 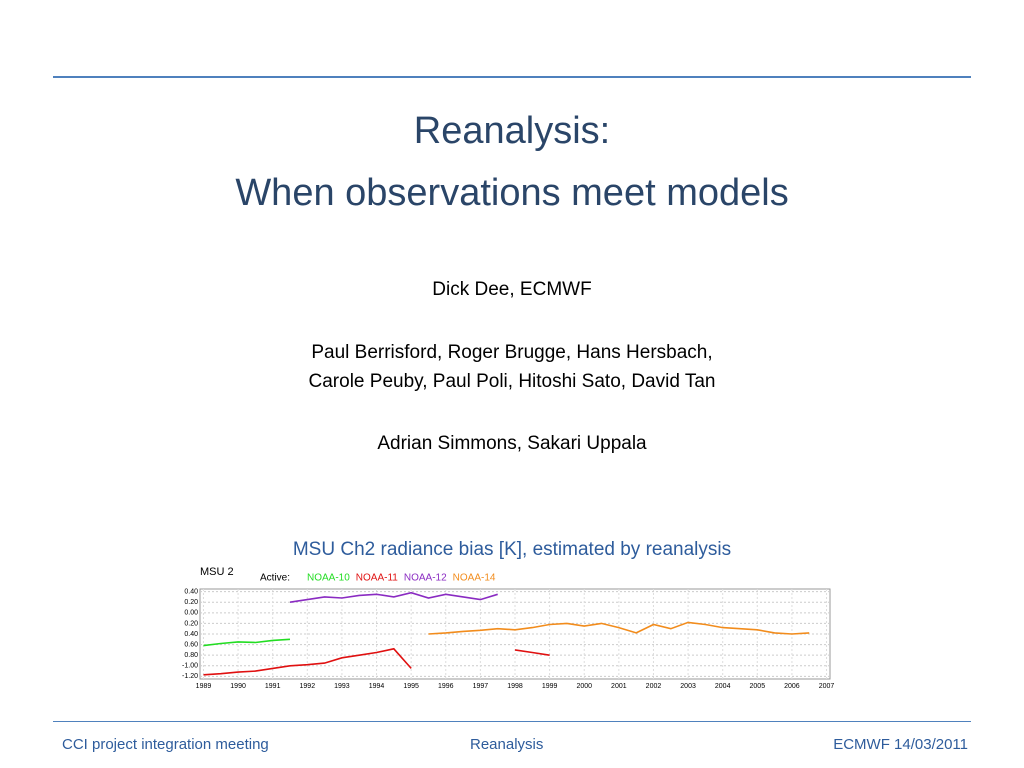 What do you see at coordinates (584, 686) in the screenshot?
I see `x-tick-label: 2000` at bounding box center [584, 686].